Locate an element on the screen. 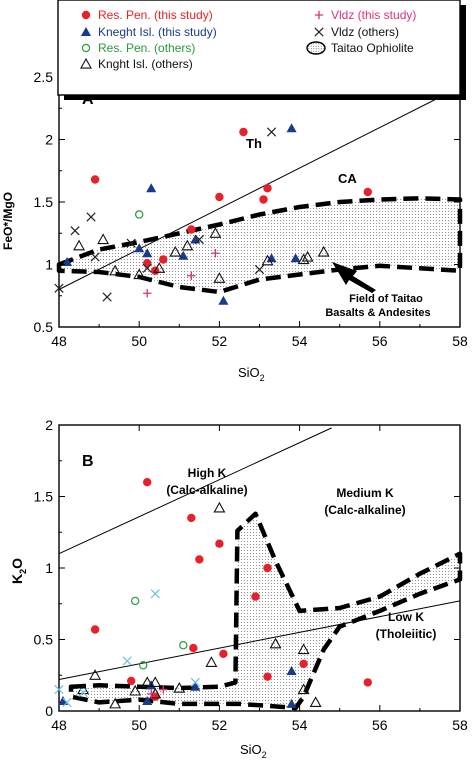  panel-b-x-axis-subscript: 2 is located at coordinates (264, 755).